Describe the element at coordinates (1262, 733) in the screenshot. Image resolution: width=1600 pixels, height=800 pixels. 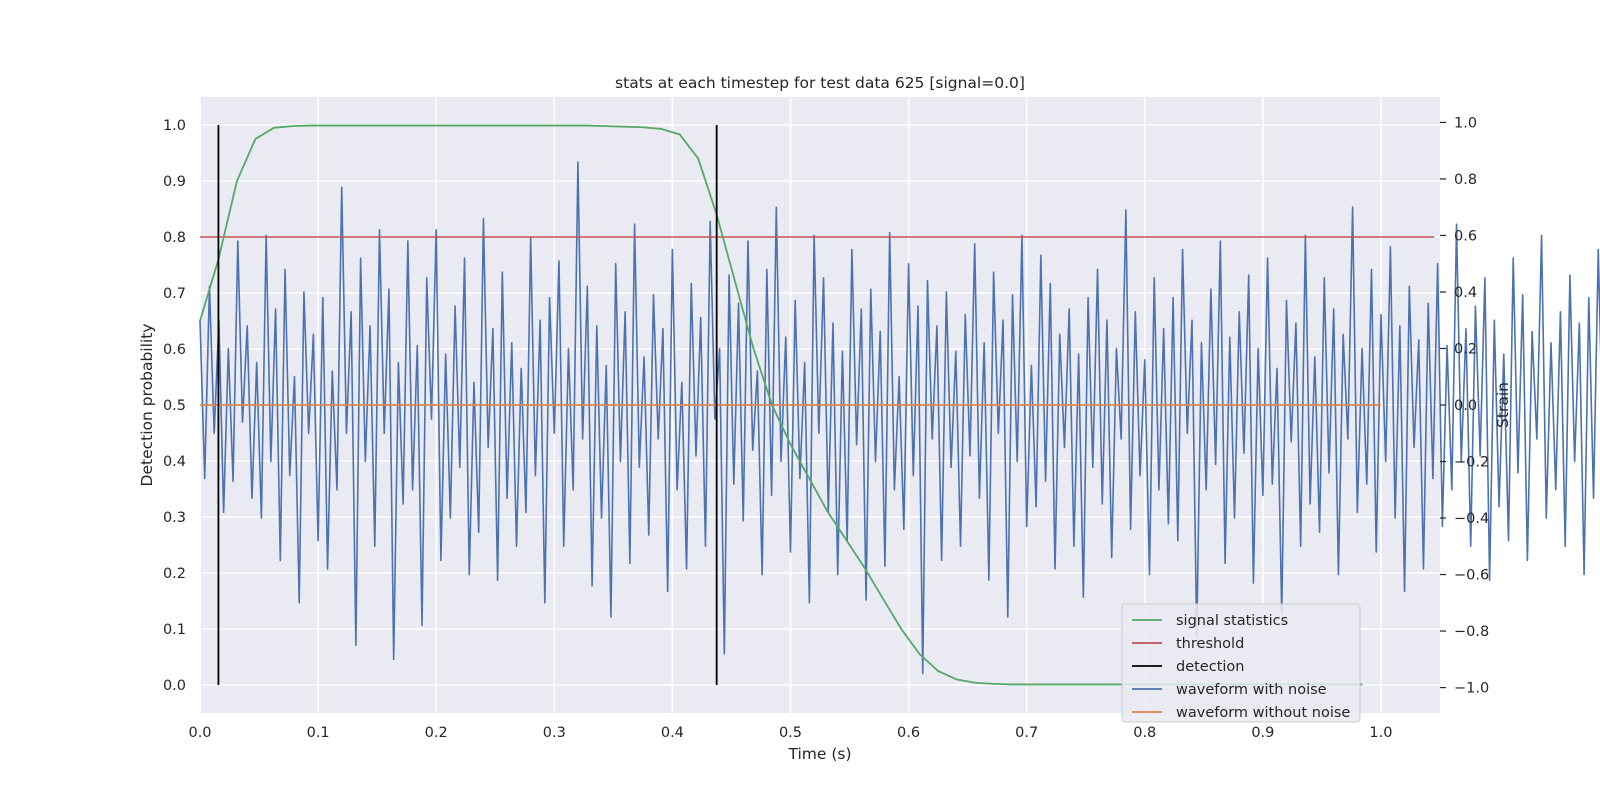
I see `x-tick-label: 0.9` at that location.